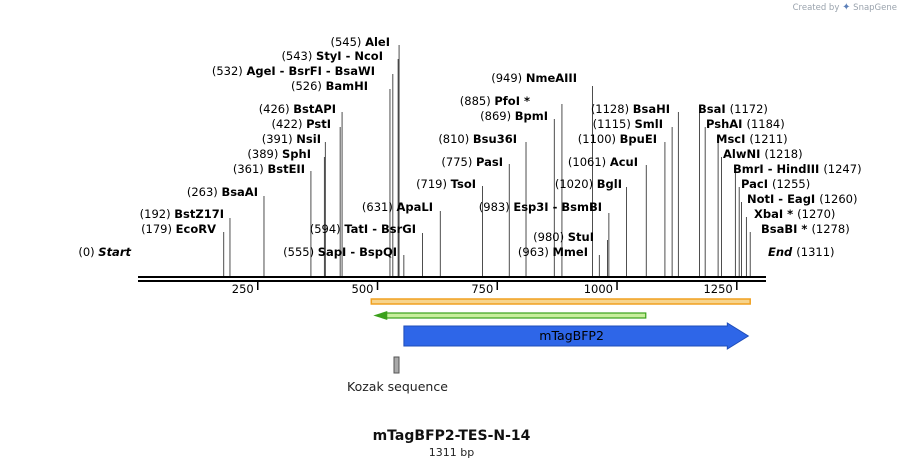 The width and height of the screenshot is (903, 468). I want to click on site-label-apali: (631) ApaLI, so click(397, 207).